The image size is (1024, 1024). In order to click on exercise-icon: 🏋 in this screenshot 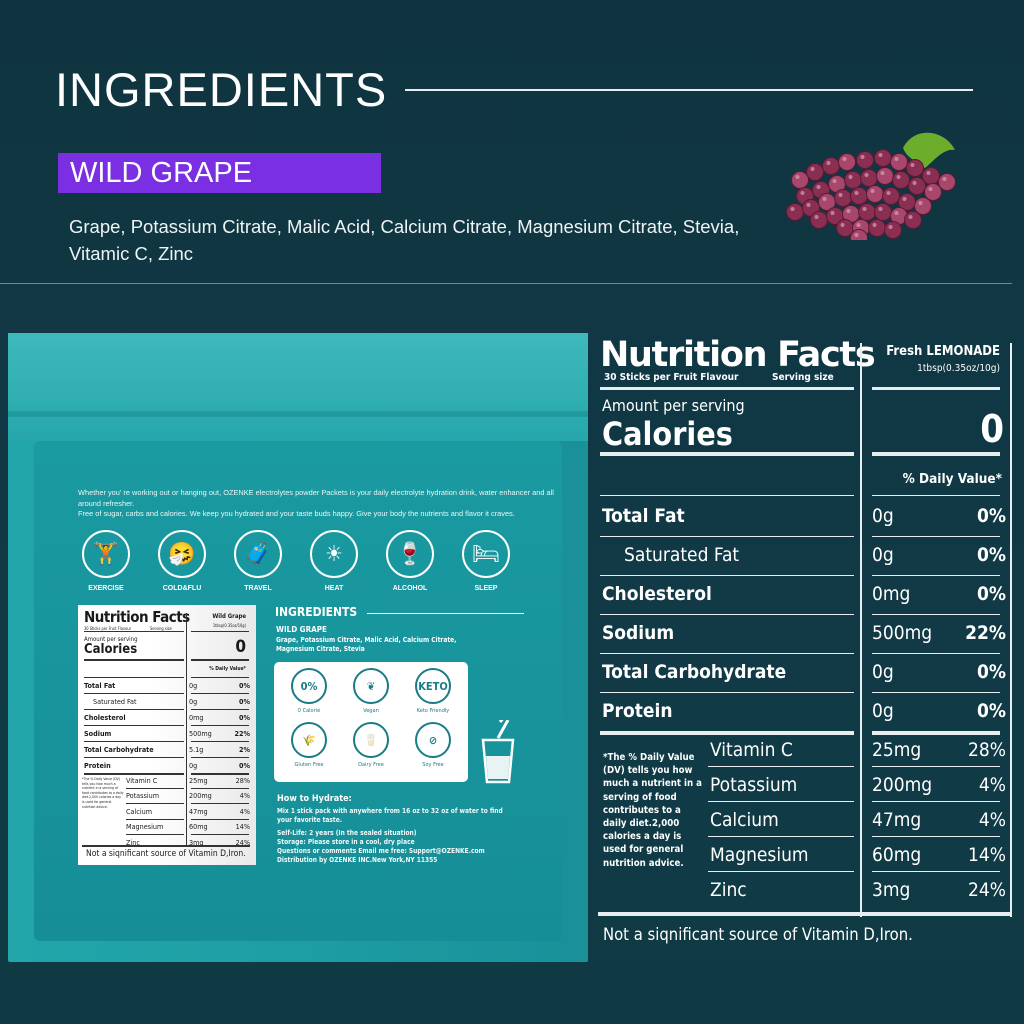, I will do `click(106, 554)`.